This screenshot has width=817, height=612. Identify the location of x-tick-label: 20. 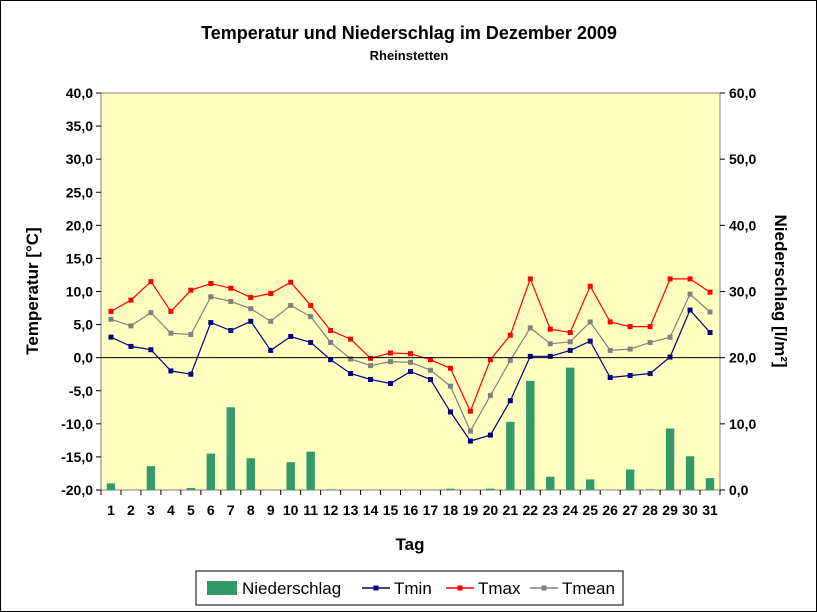
(491, 510).